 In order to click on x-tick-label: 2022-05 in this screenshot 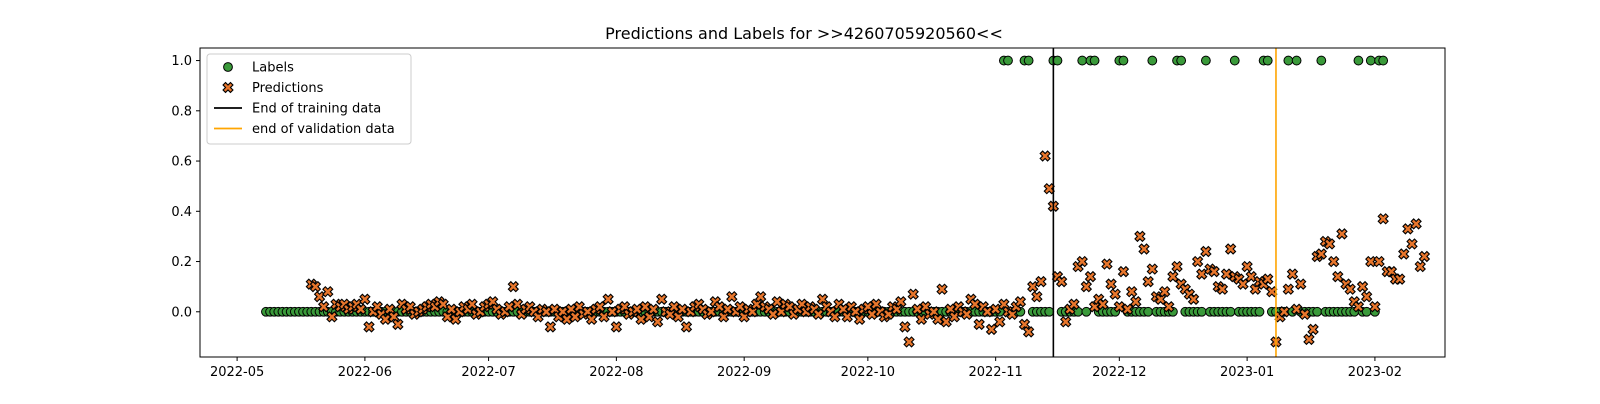, I will do `click(237, 372)`.